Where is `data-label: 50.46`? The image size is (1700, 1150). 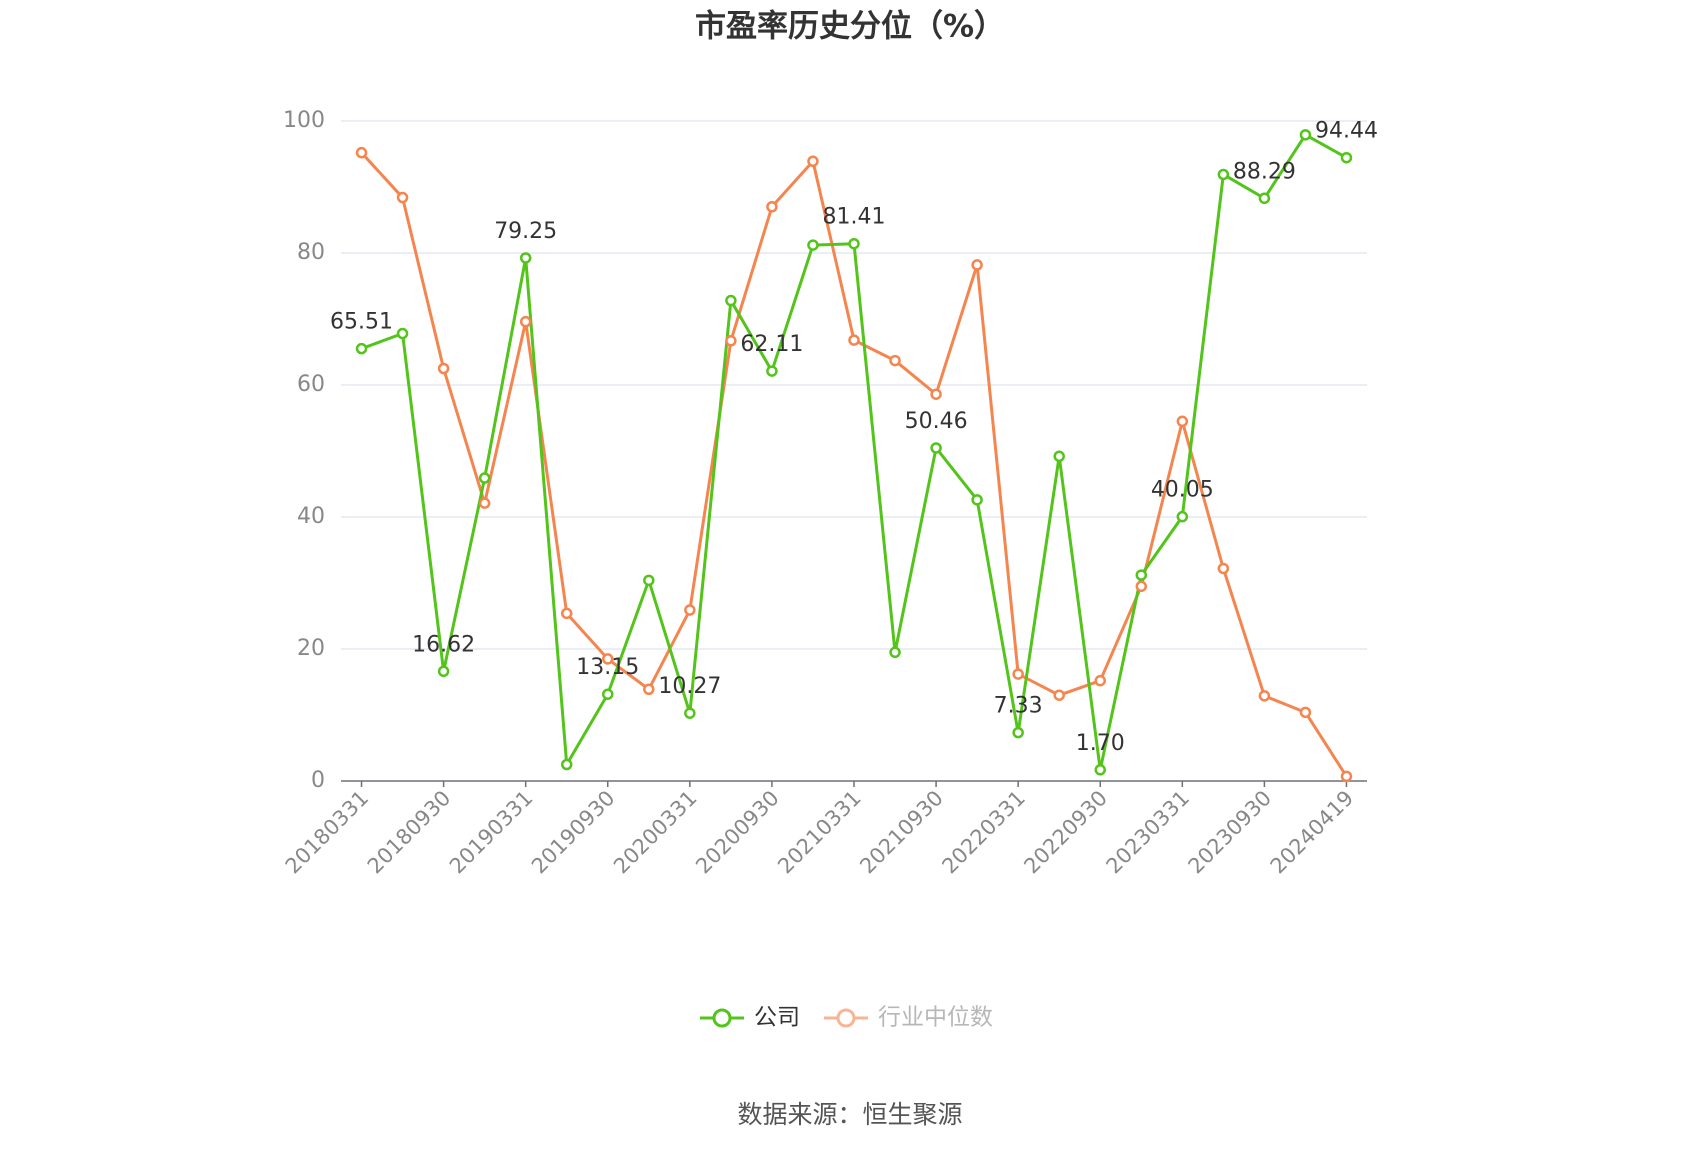 data-label: 50.46 is located at coordinates (936, 421).